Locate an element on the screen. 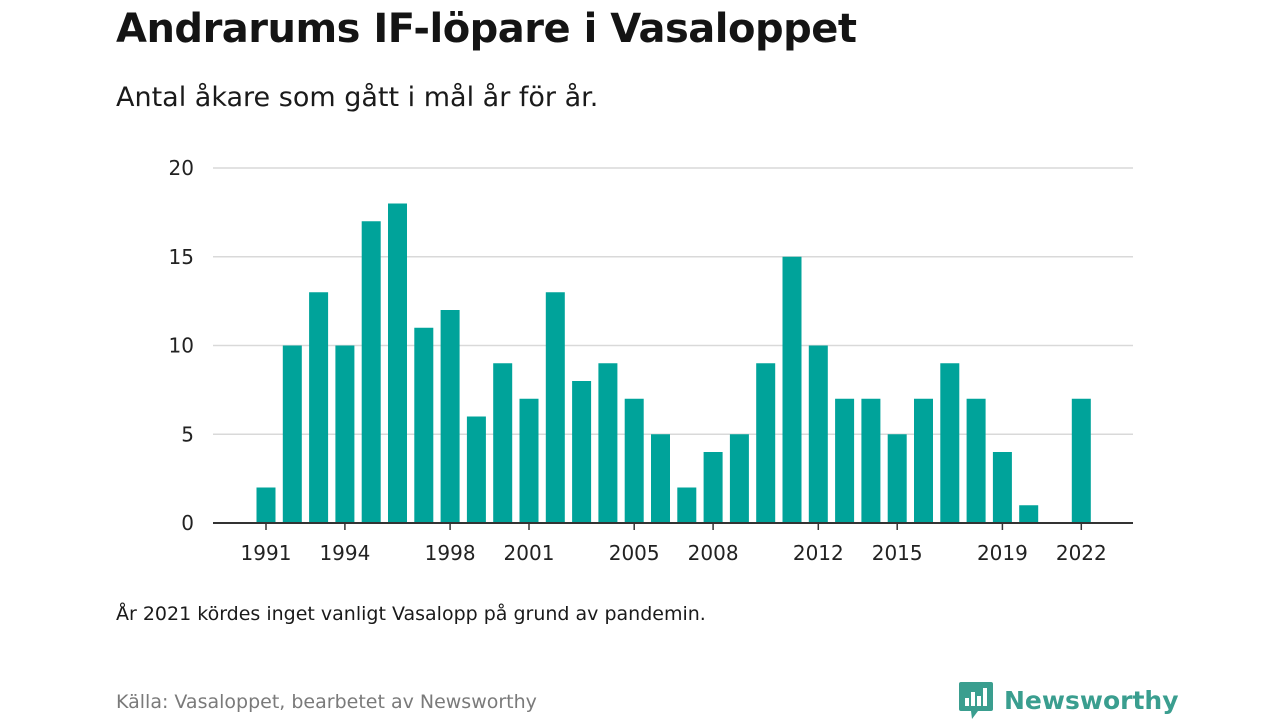  y-tick-label-10: 10 is located at coordinates (181, 346).